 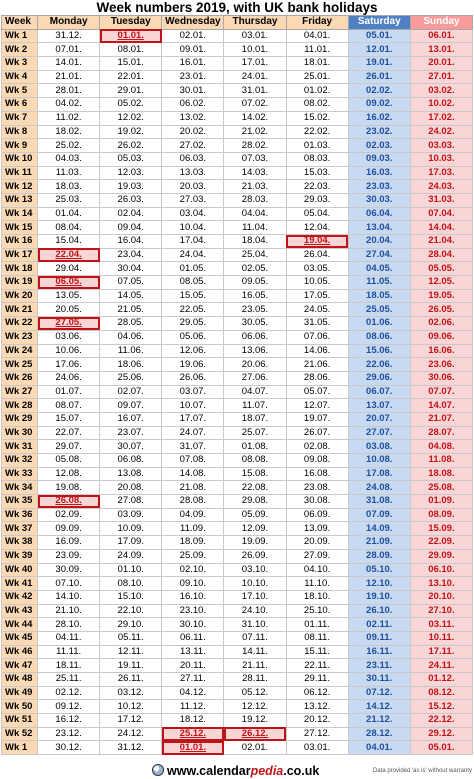 I want to click on date-cell-tuesday: 02.07., so click(x=131, y=392).